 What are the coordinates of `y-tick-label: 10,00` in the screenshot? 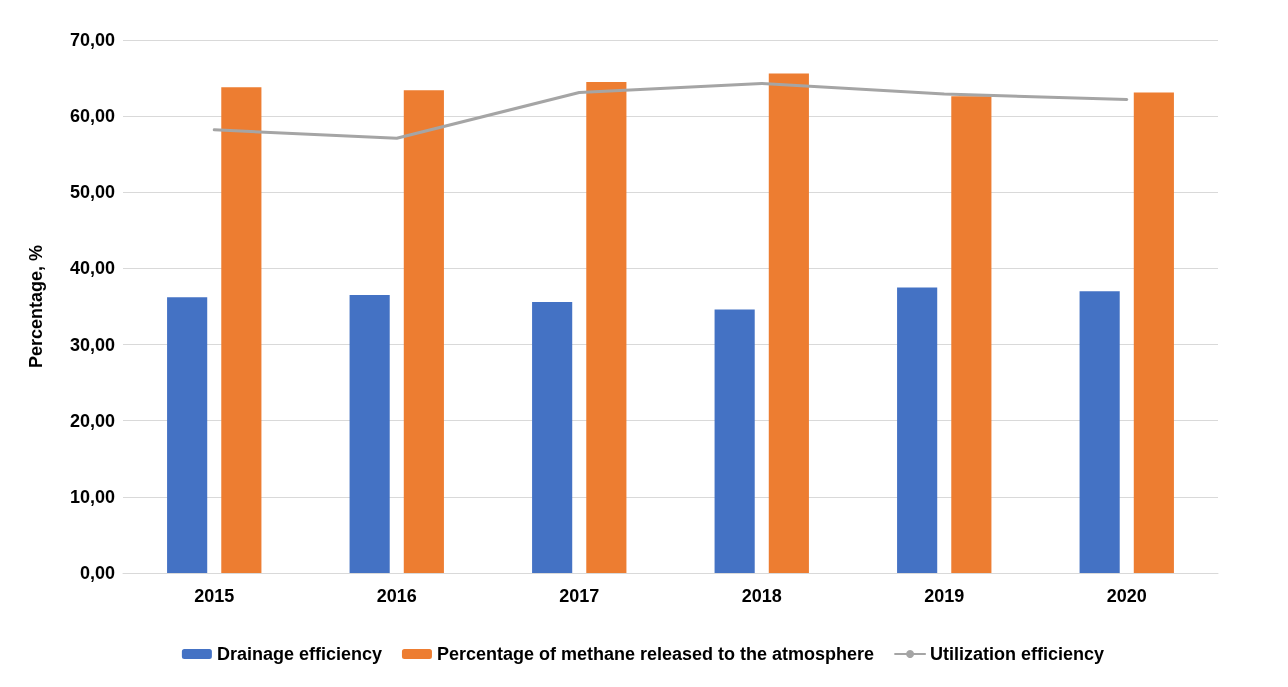 It's located at (92, 496).